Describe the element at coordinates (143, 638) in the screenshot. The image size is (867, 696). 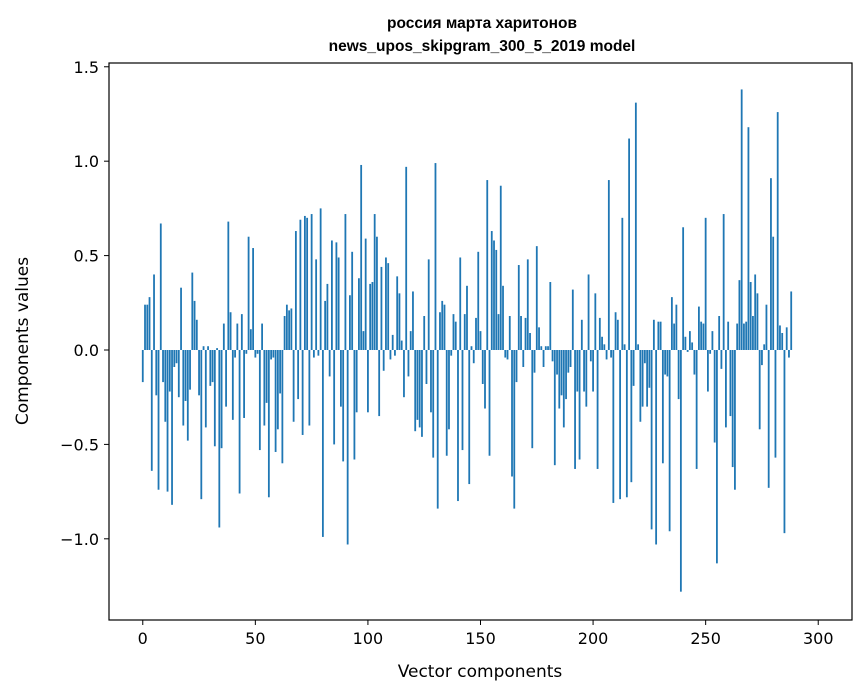
I see `x-tick-label-0: 0` at that location.